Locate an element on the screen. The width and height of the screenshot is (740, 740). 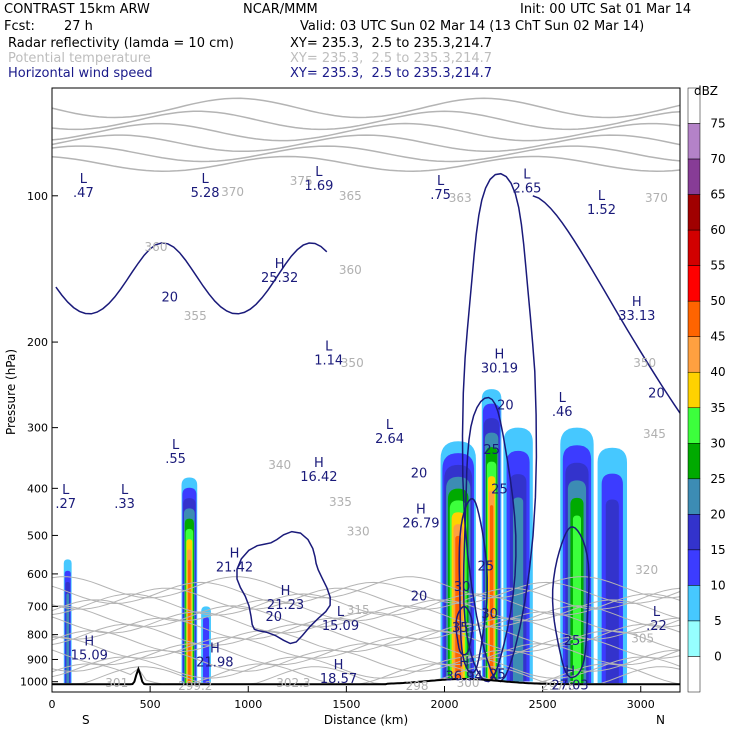
theta-label: 298 is located at coordinates (417, 686).